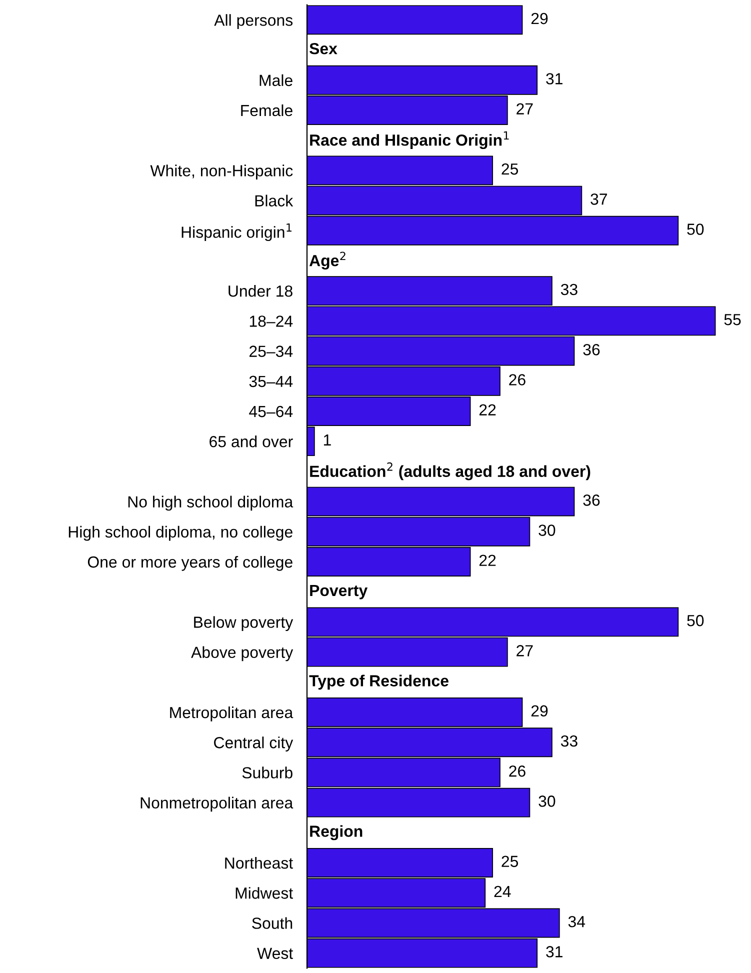 The height and width of the screenshot is (973, 751). I want to click on y-tick-label: Under 18, so click(260, 291).